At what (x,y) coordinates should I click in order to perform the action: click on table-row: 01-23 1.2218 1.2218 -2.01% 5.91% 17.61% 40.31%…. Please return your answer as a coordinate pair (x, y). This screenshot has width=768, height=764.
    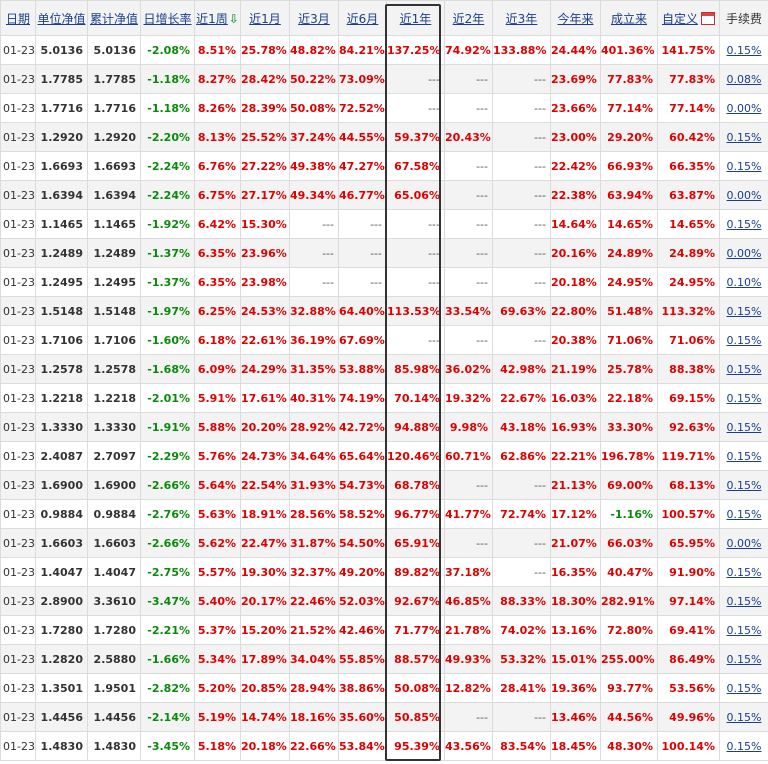
    Looking at the image, I should click on (384, 398).